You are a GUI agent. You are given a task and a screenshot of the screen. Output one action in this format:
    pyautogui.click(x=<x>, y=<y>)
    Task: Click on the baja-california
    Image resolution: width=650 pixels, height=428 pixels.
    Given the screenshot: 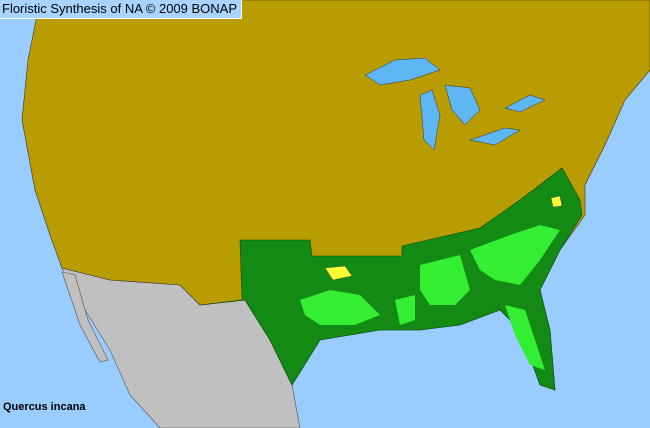 What is the action you would take?
    pyautogui.click(x=85, y=317)
    